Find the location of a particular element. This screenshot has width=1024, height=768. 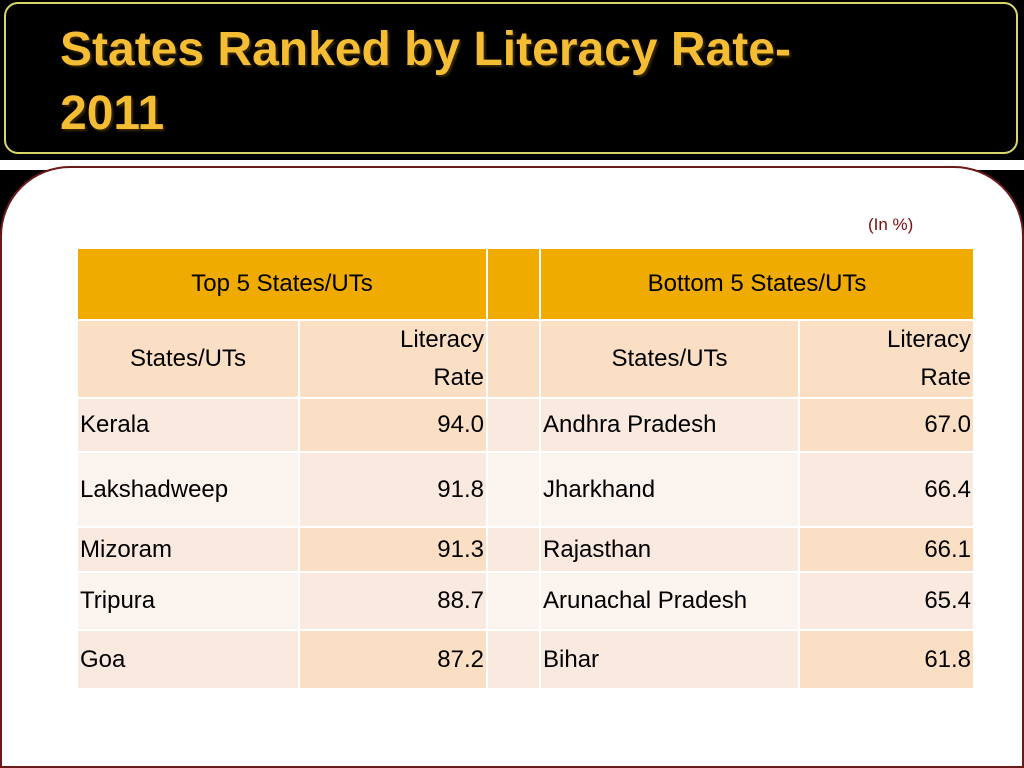

slide-title-line-1: States Ranked by Literacy Rate- is located at coordinates (425, 49).